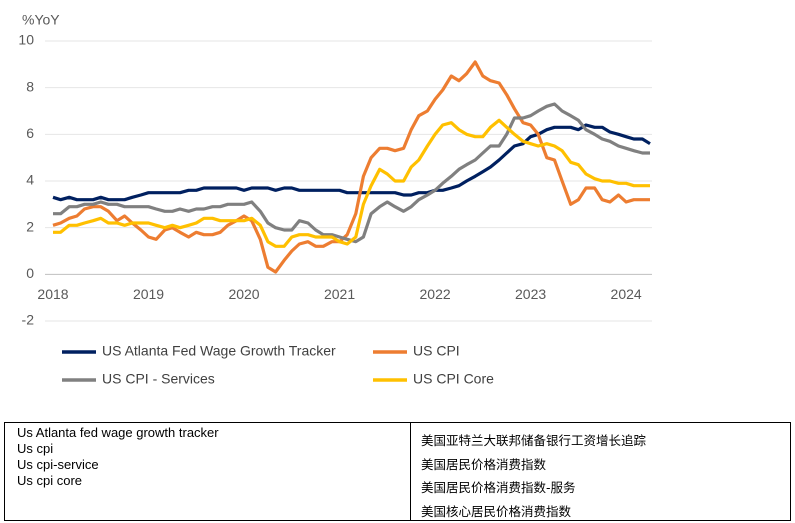  What do you see at coordinates (28, 320) in the screenshot?
I see `y-tick-label: -2` at bounding box center [28, 320].